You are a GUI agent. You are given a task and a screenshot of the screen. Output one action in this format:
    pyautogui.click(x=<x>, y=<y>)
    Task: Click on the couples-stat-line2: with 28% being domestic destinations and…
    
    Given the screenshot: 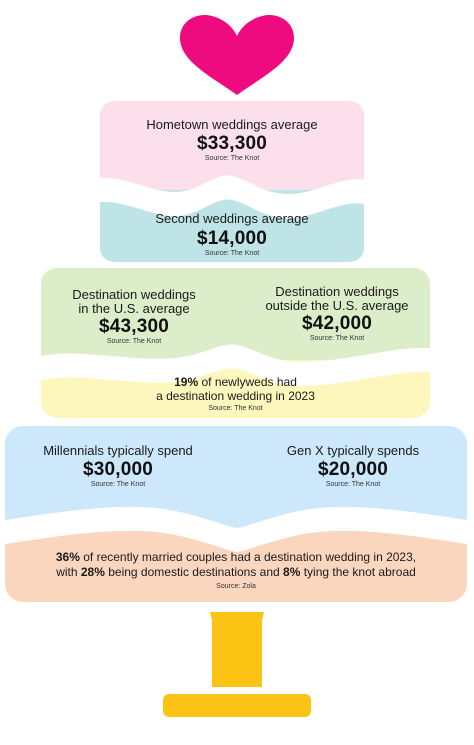 What is the action you would take?
    pyautogui.click(x=236, y=572)
    